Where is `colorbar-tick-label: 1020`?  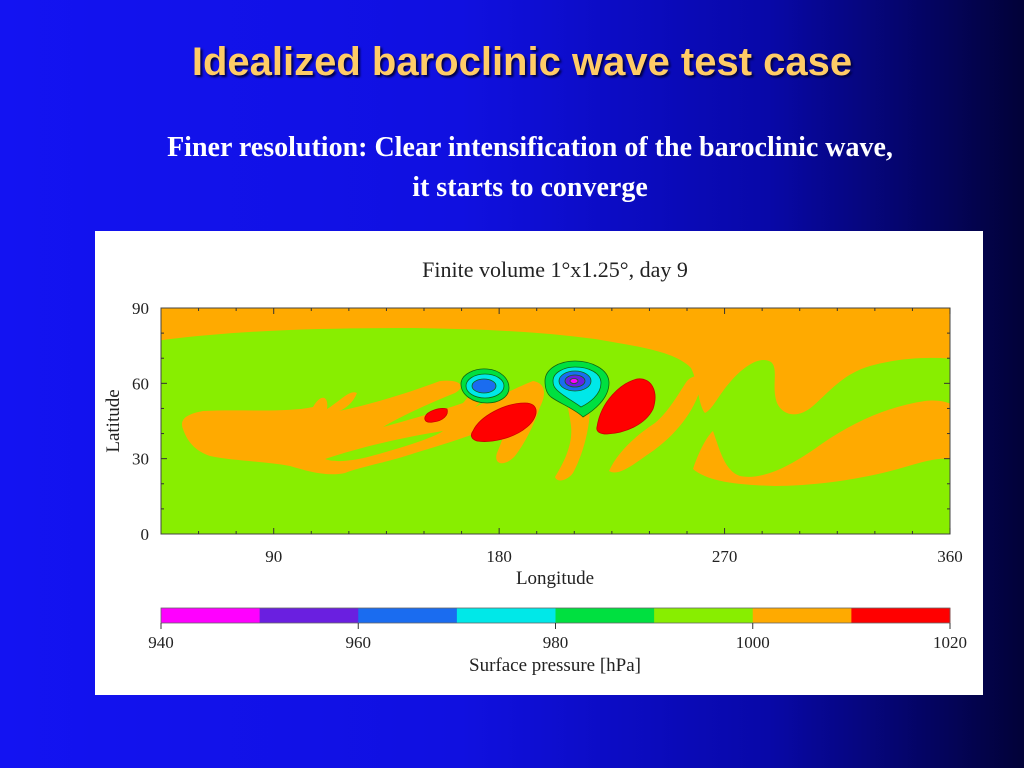 colorbar-tick-label: 1020 is located at coordinates (950, 642).